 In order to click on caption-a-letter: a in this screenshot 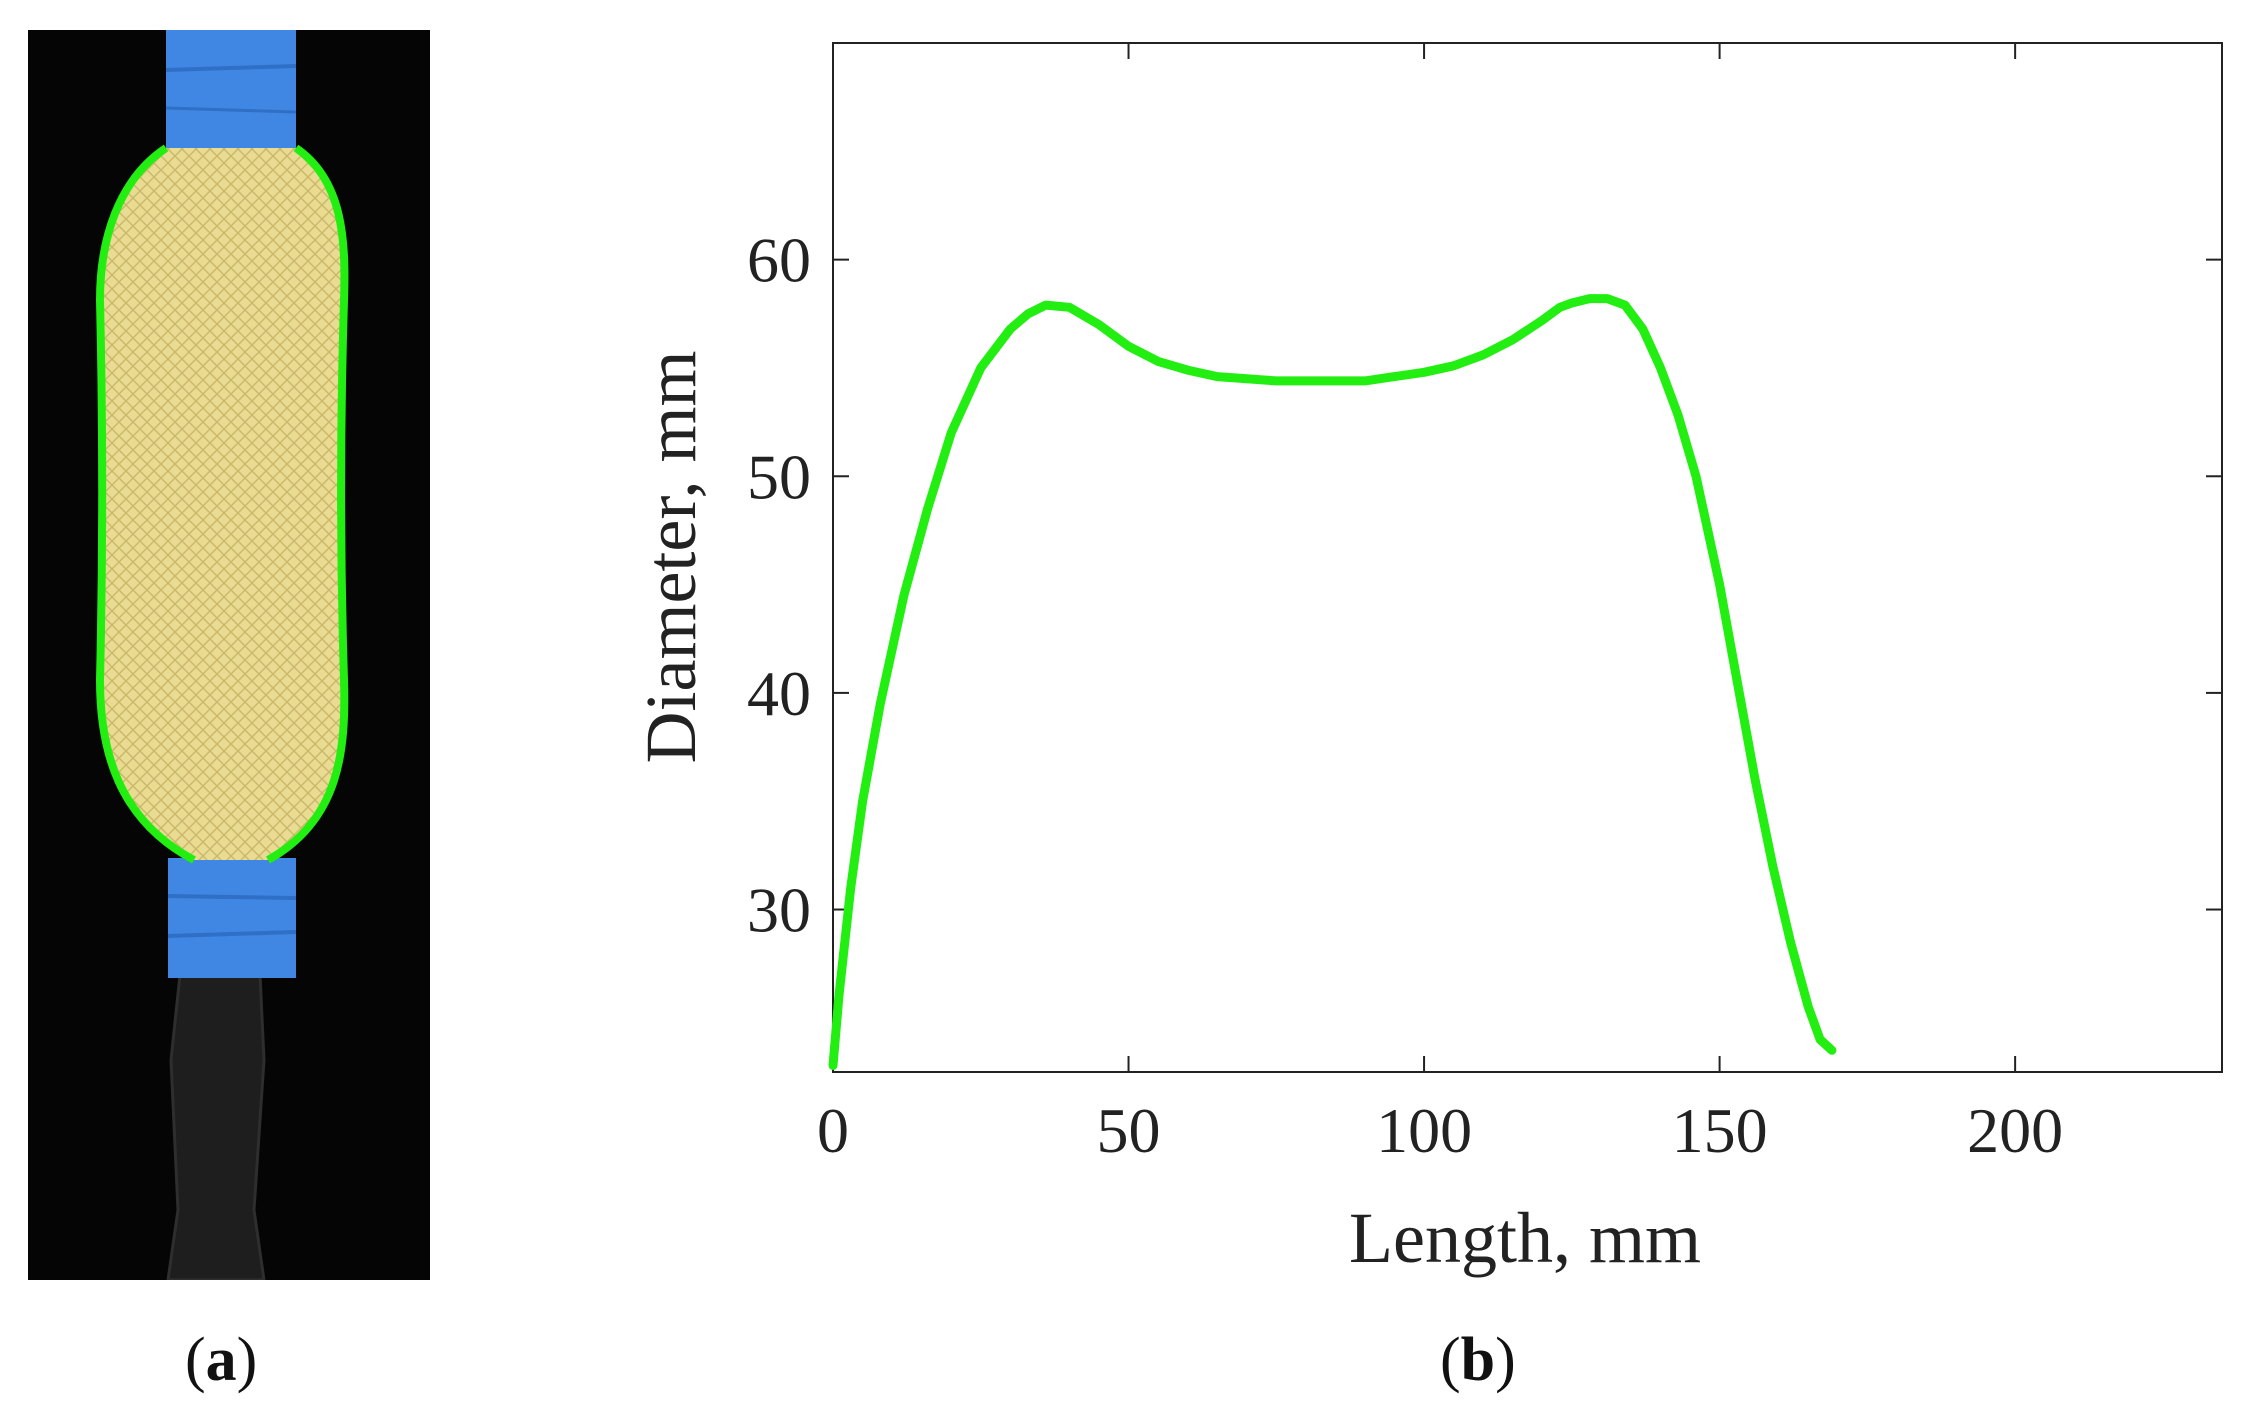, I will do `click(221, 1360)`.